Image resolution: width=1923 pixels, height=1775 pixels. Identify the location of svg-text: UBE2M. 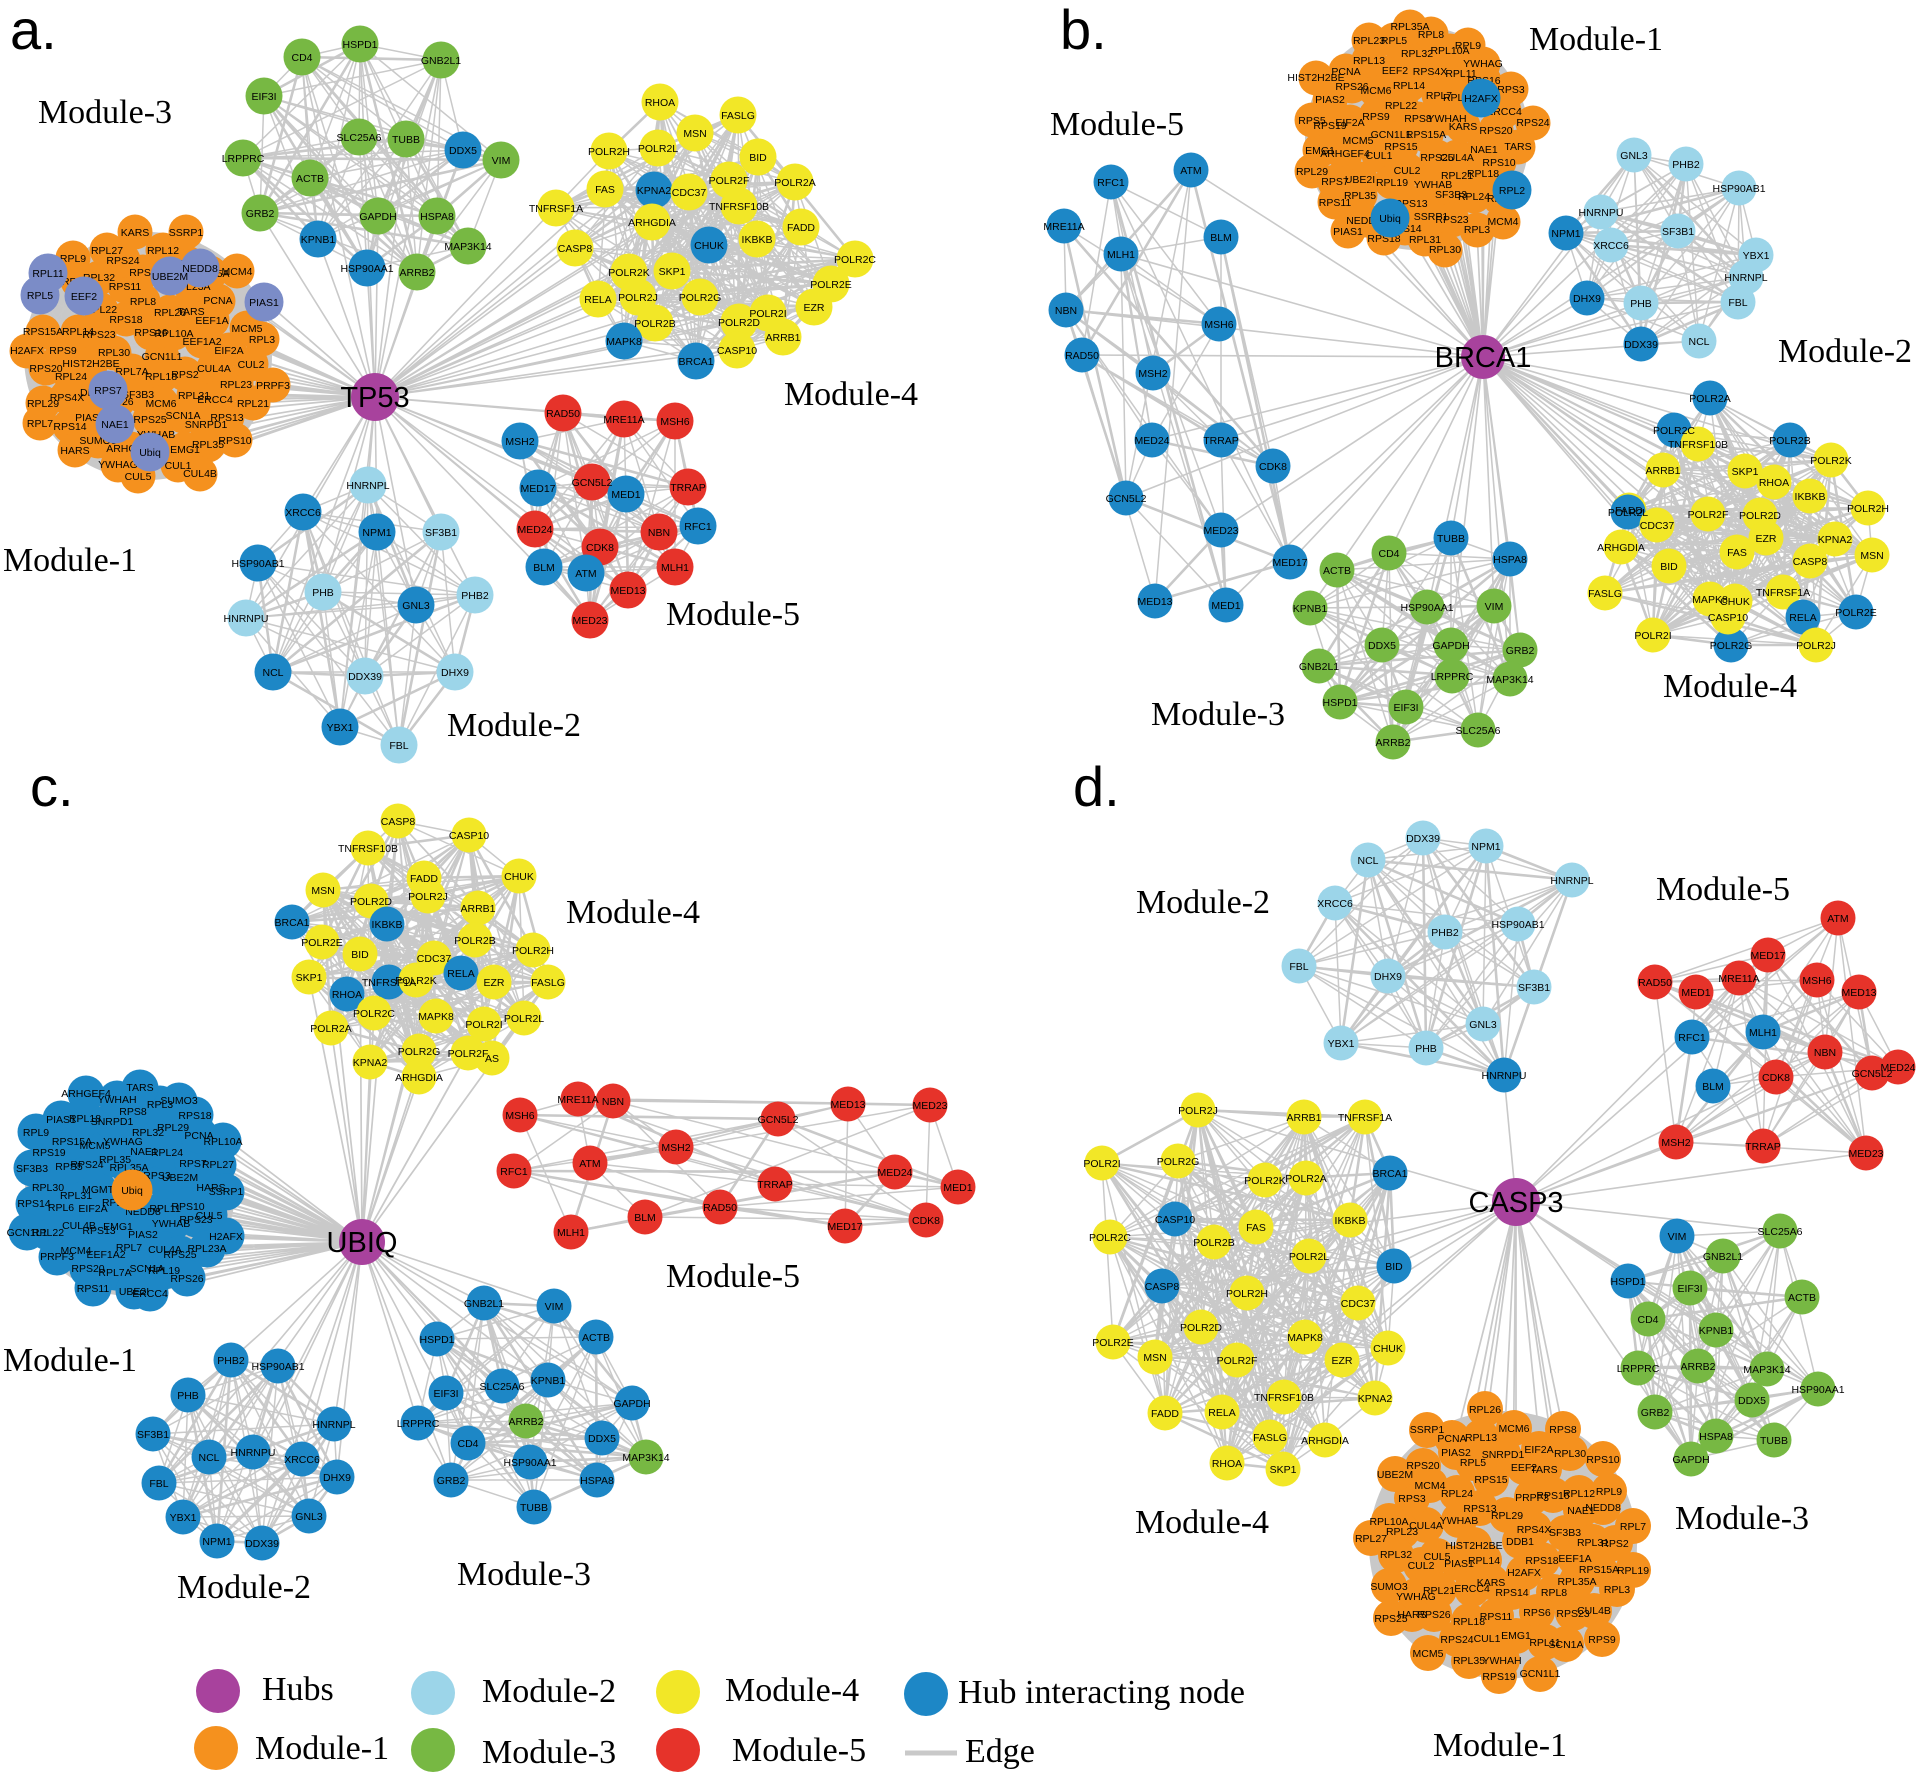
(1395, 1475).